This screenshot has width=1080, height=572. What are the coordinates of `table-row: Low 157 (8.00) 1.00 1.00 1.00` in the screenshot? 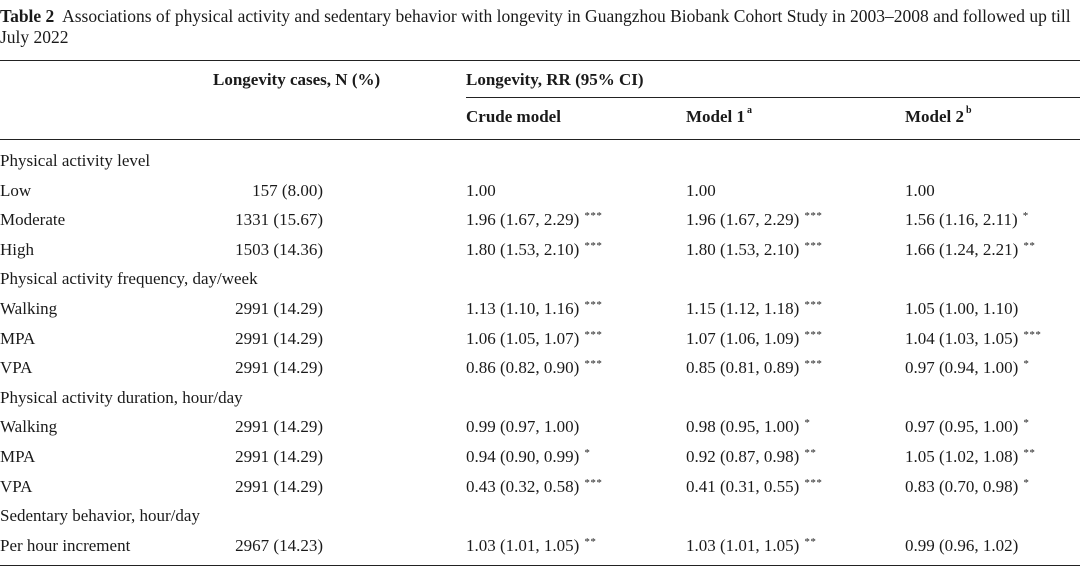 It's located at (540, 196).